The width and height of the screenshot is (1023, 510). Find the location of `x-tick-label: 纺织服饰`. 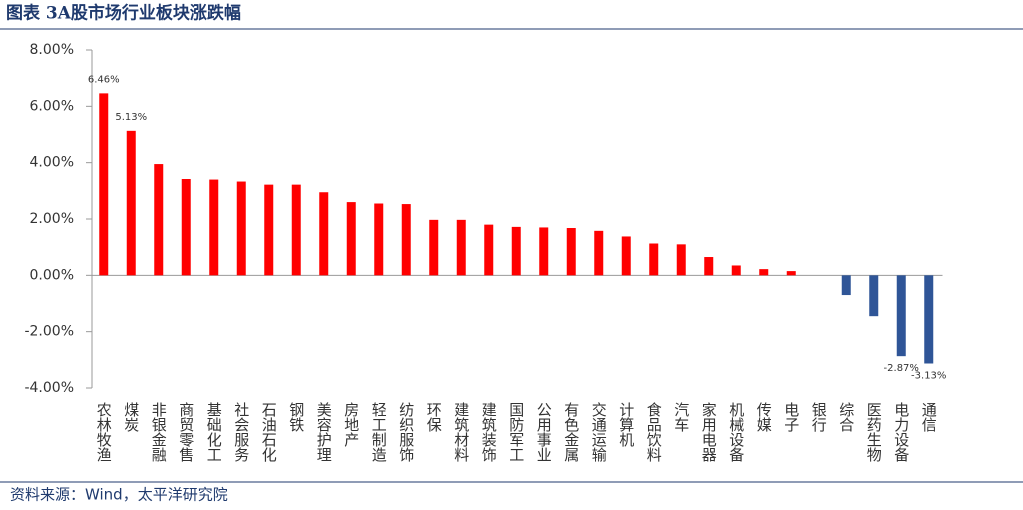

x-tick-label: 纺织服饰 is located at coordinates (406, 432).